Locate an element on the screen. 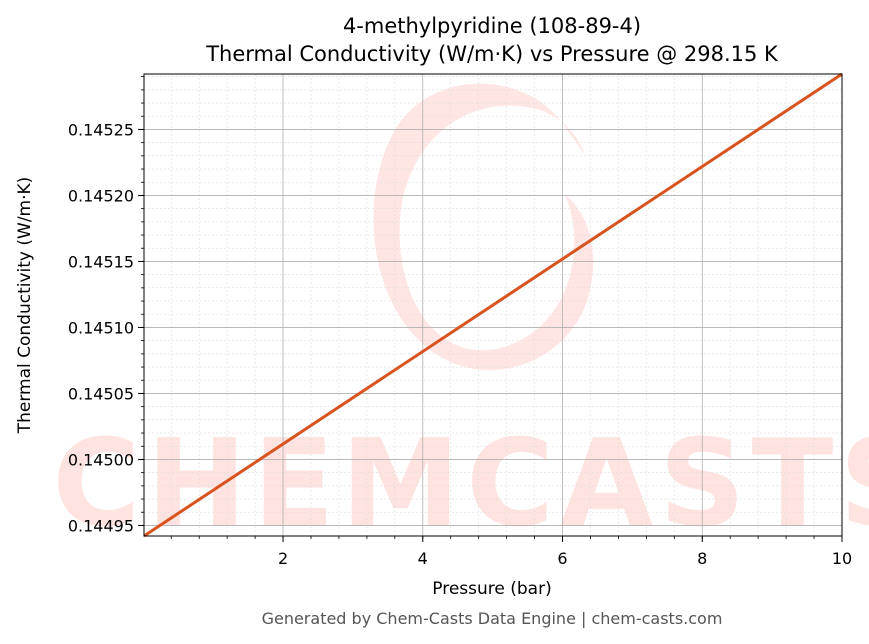 This screenshot has width=869, height=644. x-tick-label: 4 is located at coordinates (423, 558).